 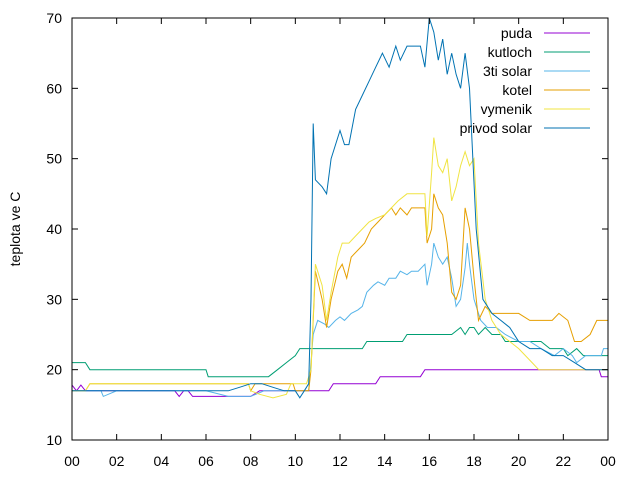 I want to click on legend-label-vymenik: vymenik, so click(x=507, y=109).